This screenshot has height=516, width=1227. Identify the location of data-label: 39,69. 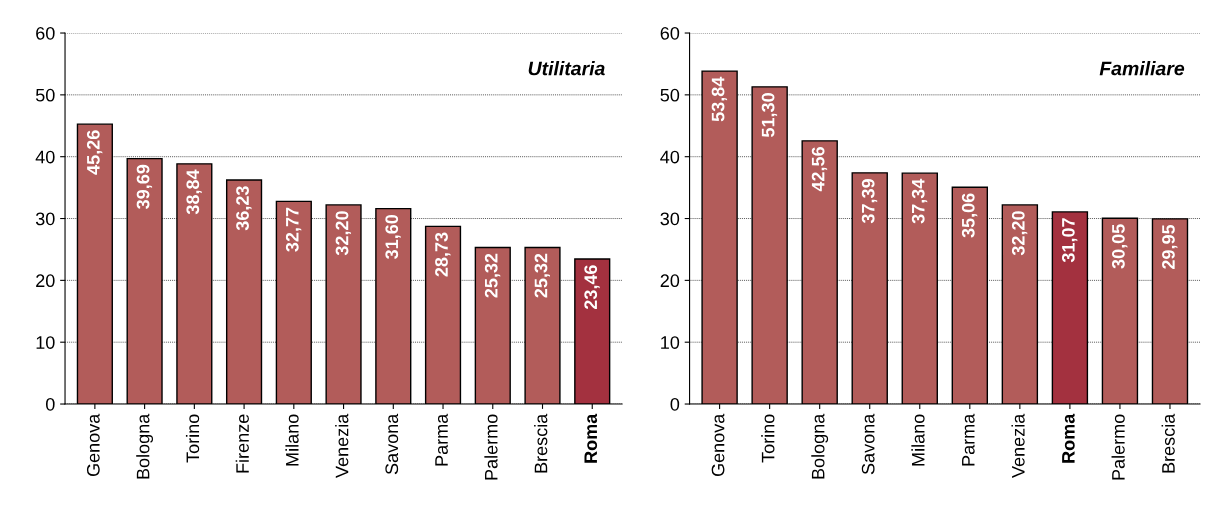
(144, 186).